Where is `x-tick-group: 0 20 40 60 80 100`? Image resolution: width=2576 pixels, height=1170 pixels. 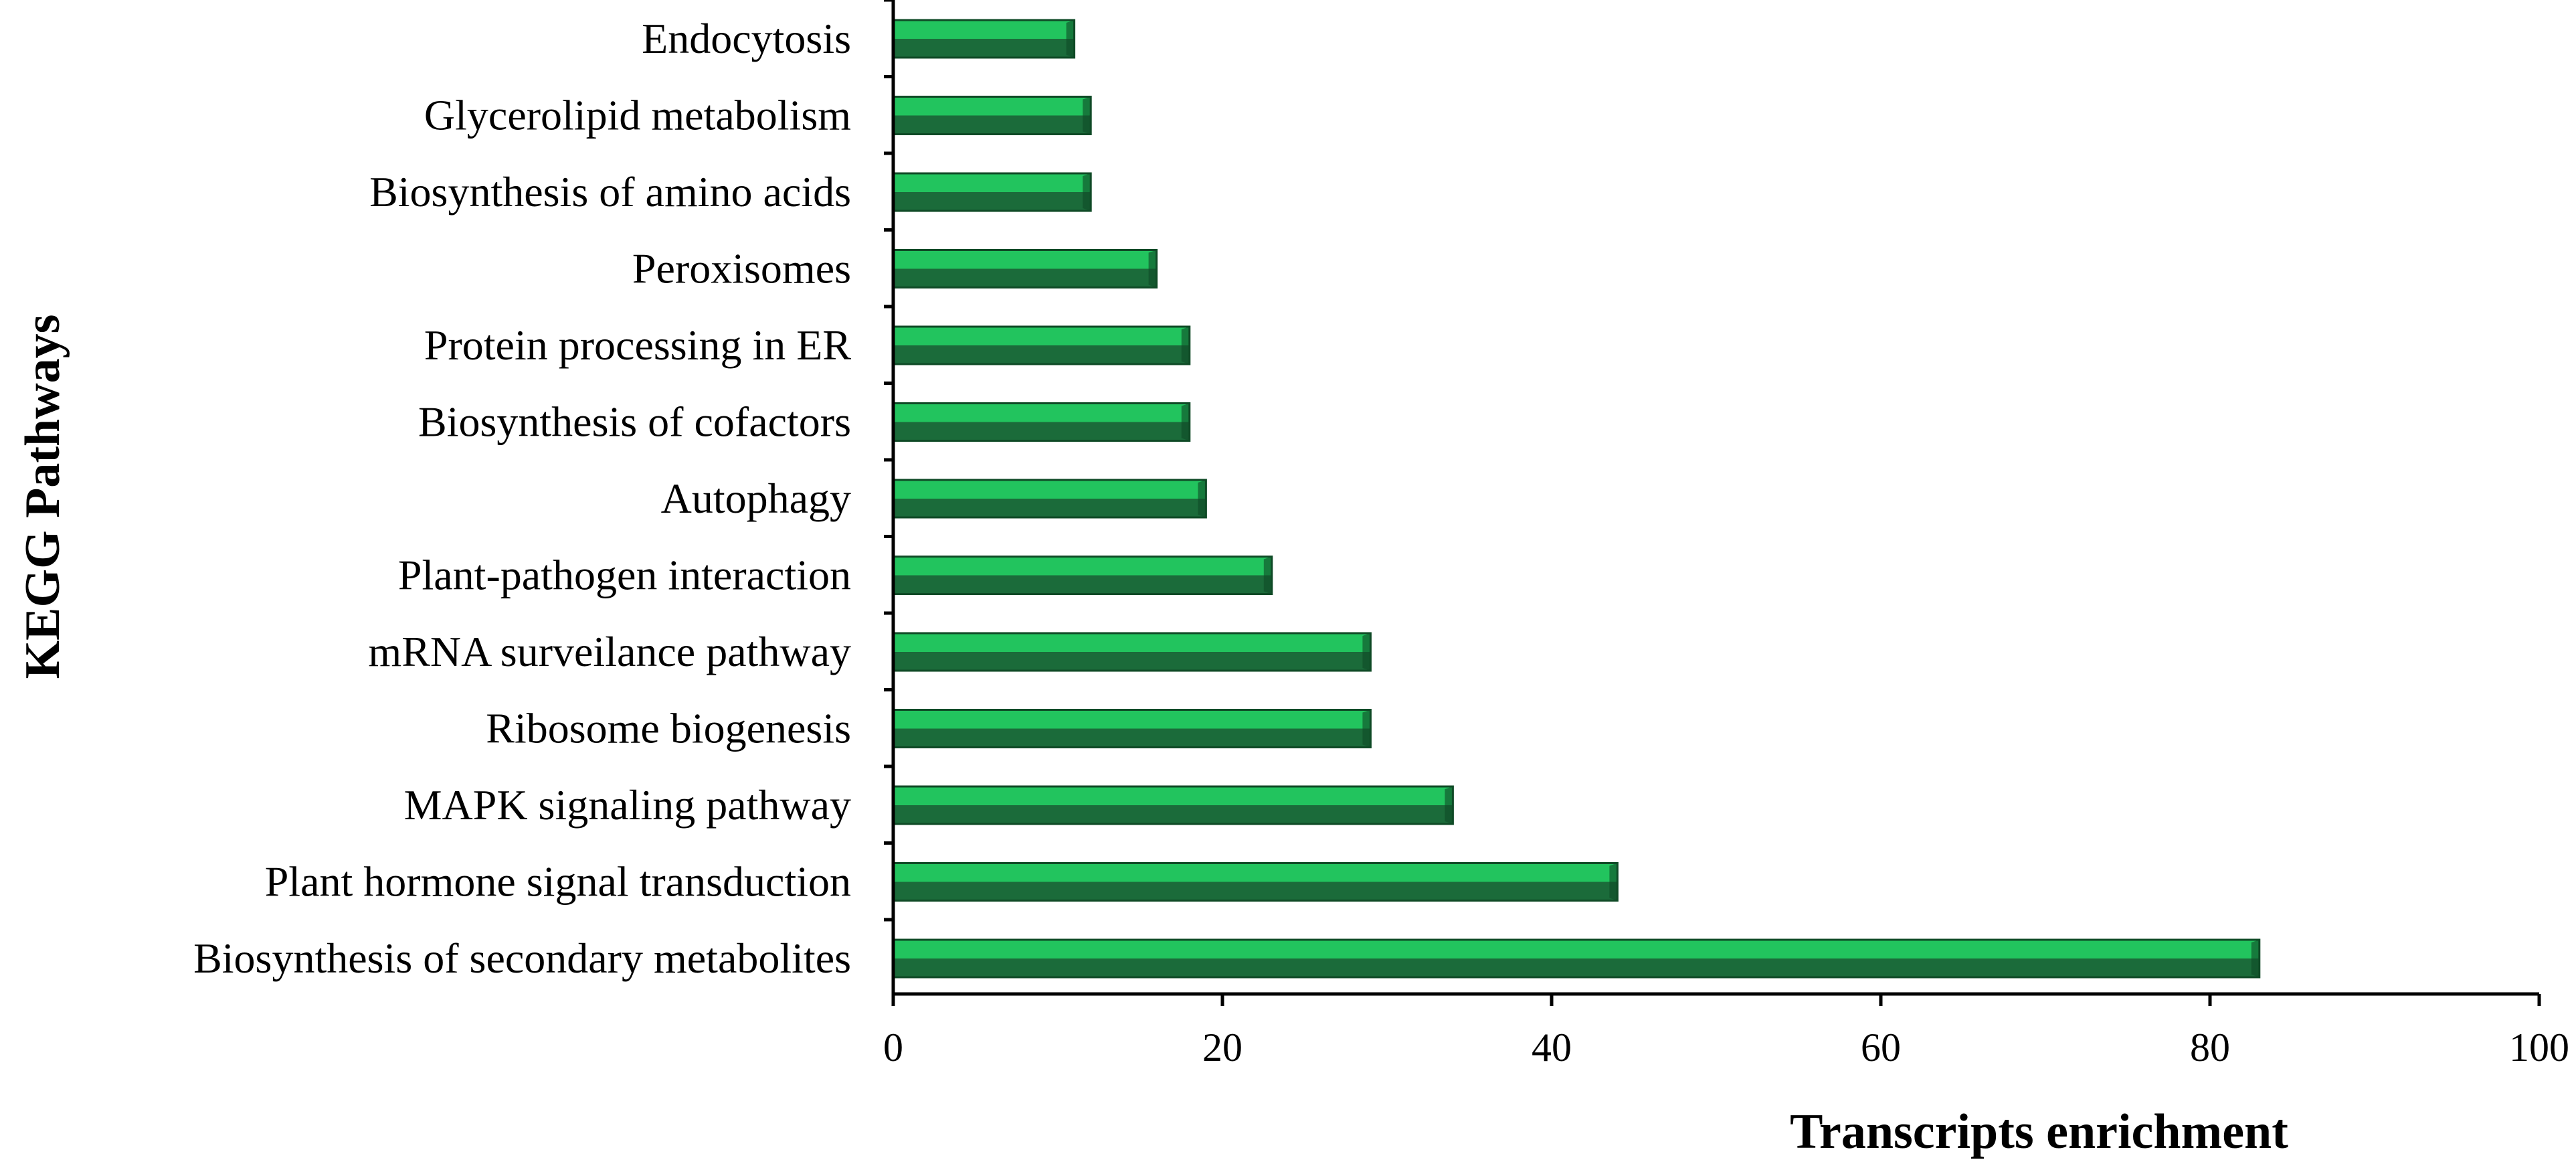
x-tick-group: 0 20 40 60 80 100 is located at coordinates (1726, 1032).